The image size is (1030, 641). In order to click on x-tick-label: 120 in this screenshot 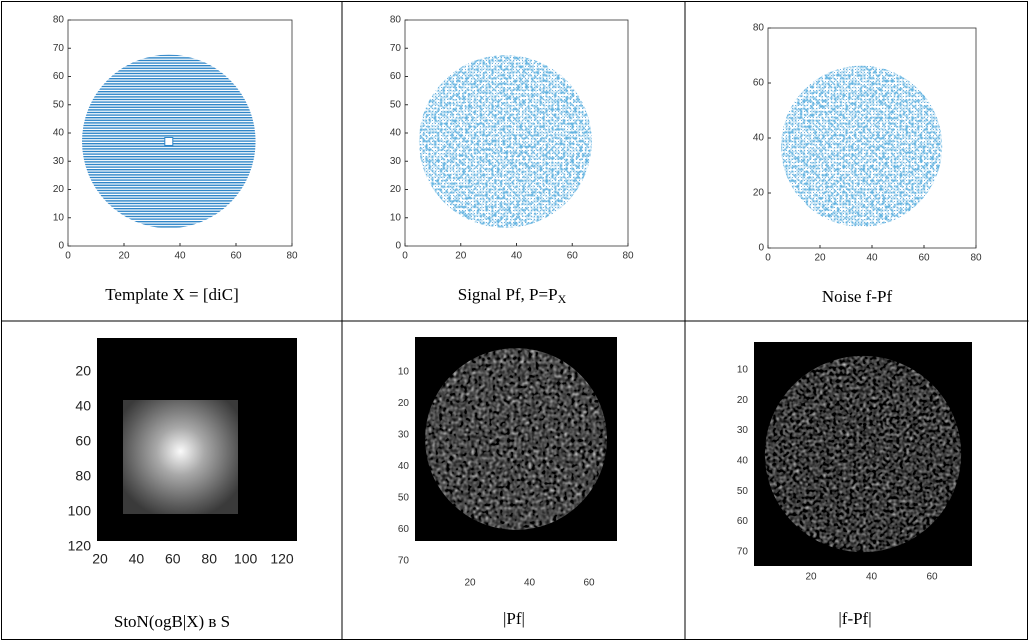, I will do `click(282, 559)`.